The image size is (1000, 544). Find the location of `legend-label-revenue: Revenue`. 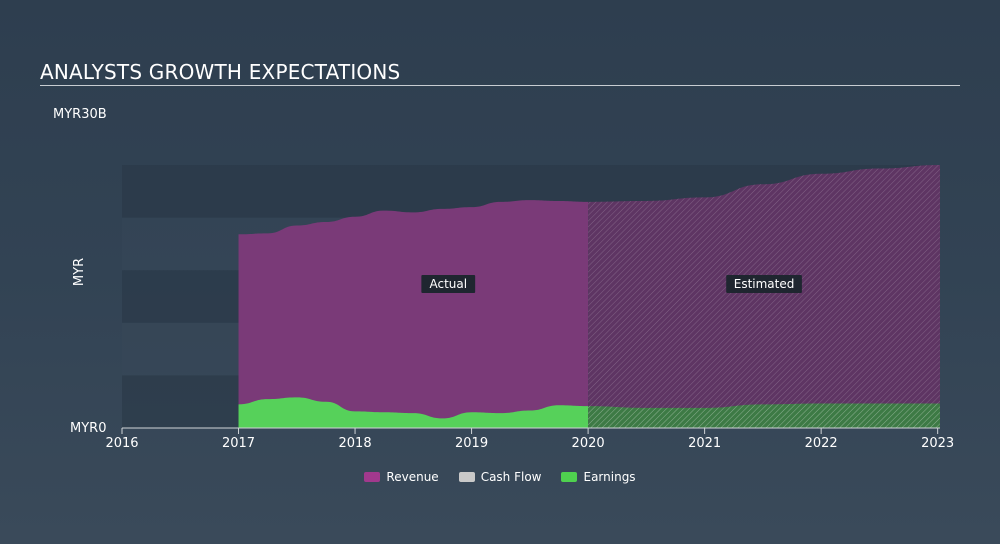

legend-label-revenue: Revenue is located at coordinates (412, 477).